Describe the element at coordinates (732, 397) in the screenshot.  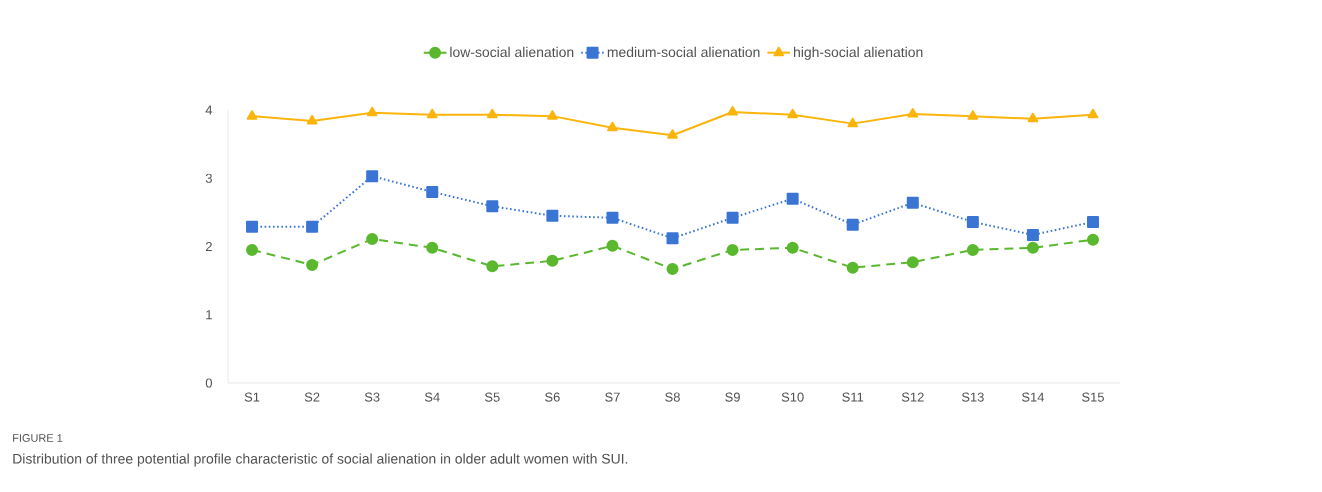
I see `x-tick-label: S9` at that location.